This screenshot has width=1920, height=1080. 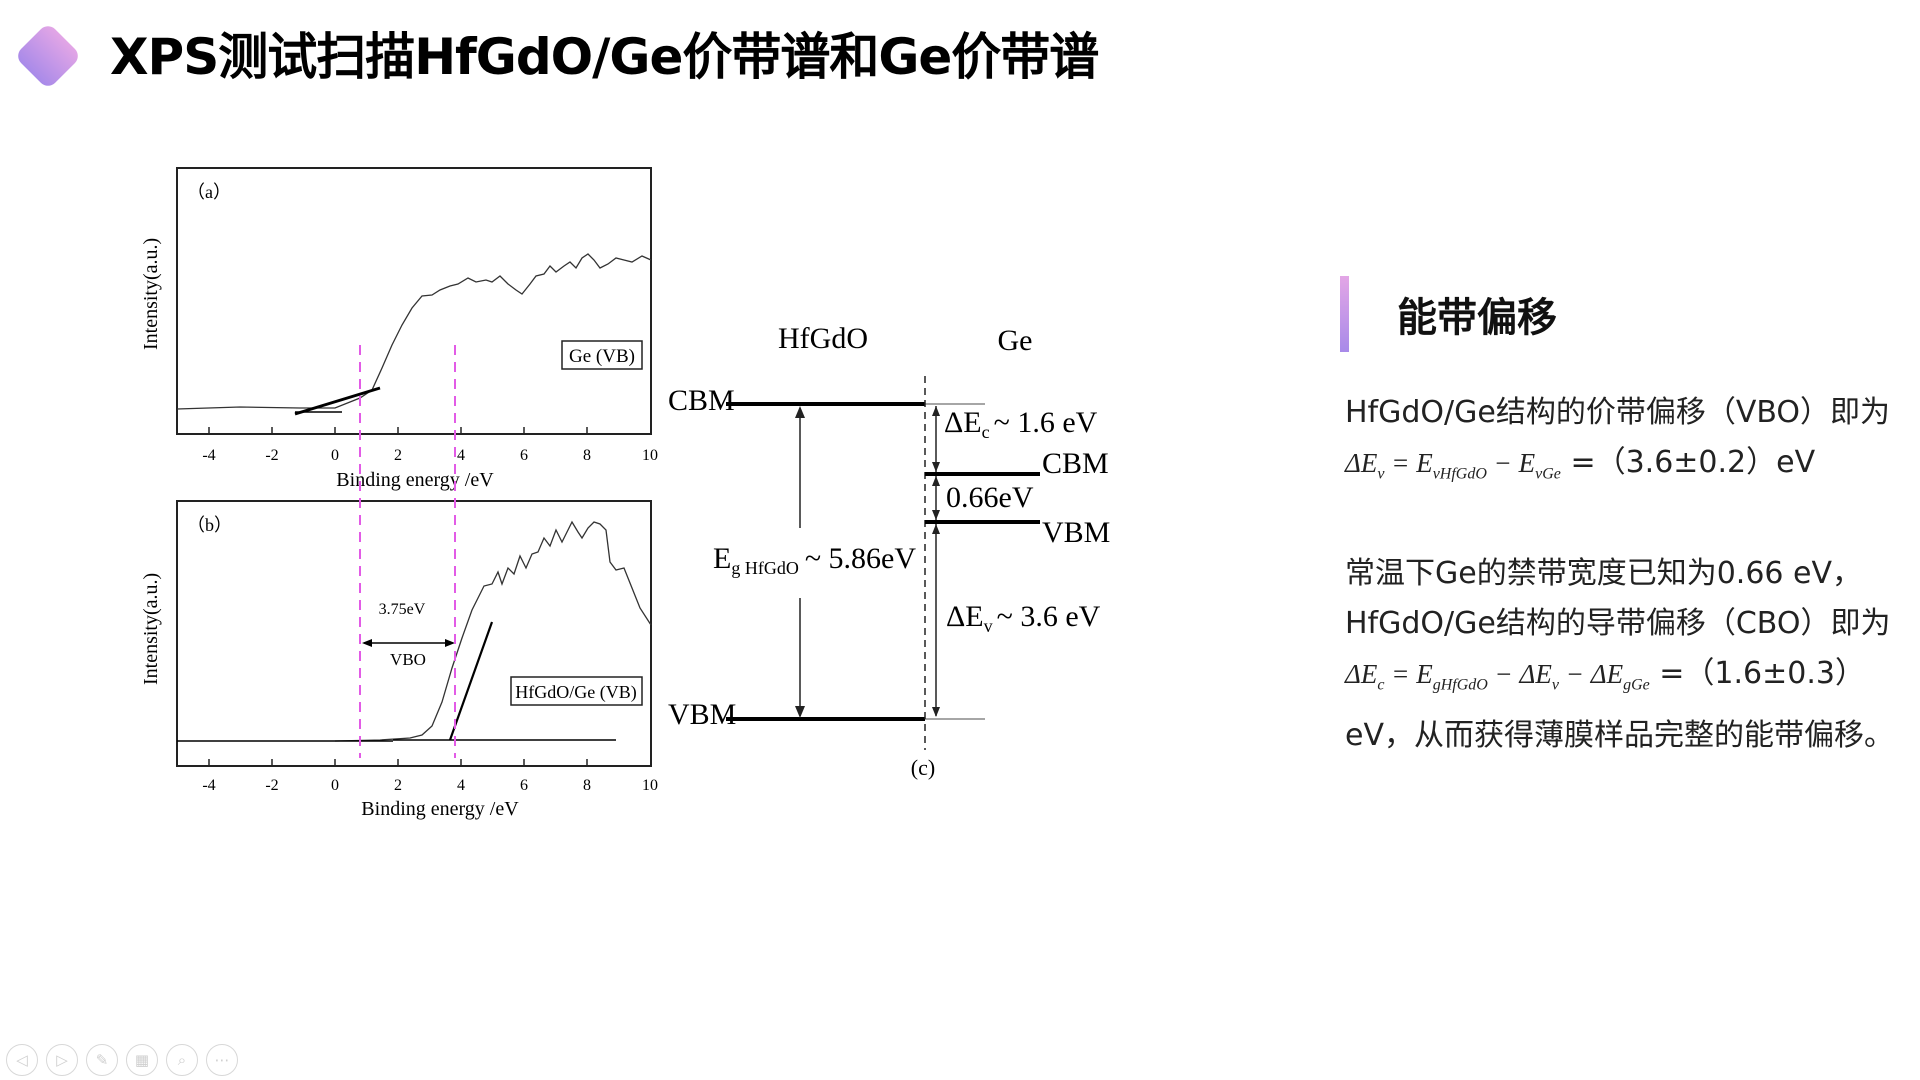 What do you see at coordinates (1497, 676) in the screenshot?
I see `cbo-equation: ΔEc = EgHfGdO − ΔEv − ΔEgGe` at bounding box center [1497, 676].